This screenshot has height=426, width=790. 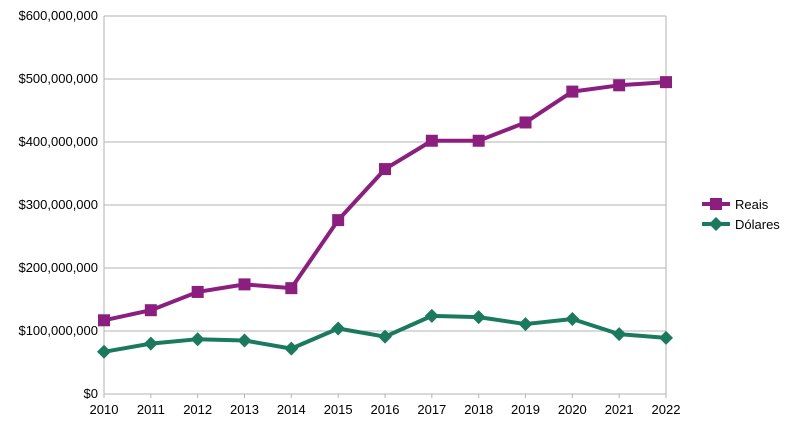 I want to click on x-tick-label: 2018, so click(x=478, y=409).